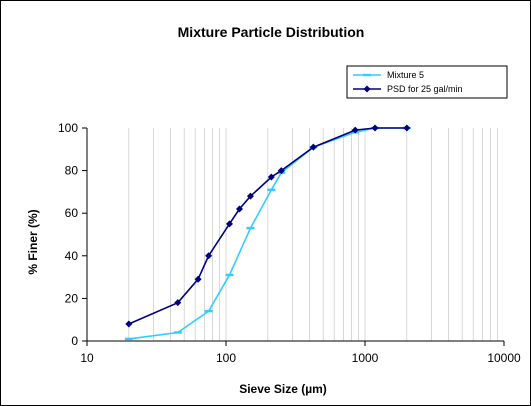 Image resolution: width=531 pixels, height=406 pixels. Describe the element at coordinates (271, 32) in the screenshot. I see `chart-title: Mixture Particle Distribution` at that location.